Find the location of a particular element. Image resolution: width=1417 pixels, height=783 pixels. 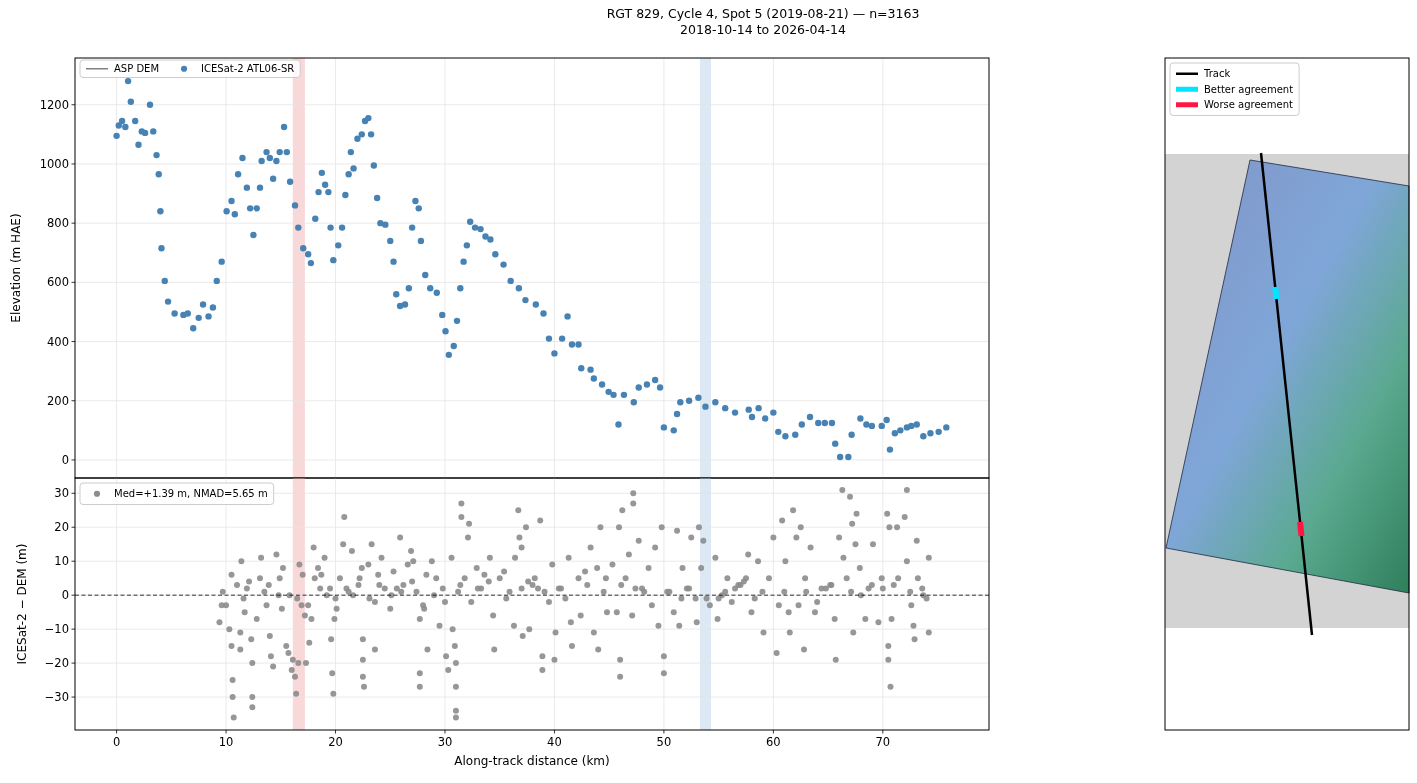

y-axis-title: Elevation (m HAE) is located at coordinates (16, 268).